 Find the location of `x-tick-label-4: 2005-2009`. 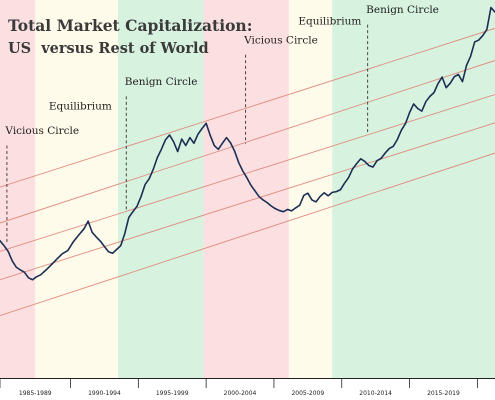

x-tick-label-4: 2005-2009 is located at coordinates (307, 393).